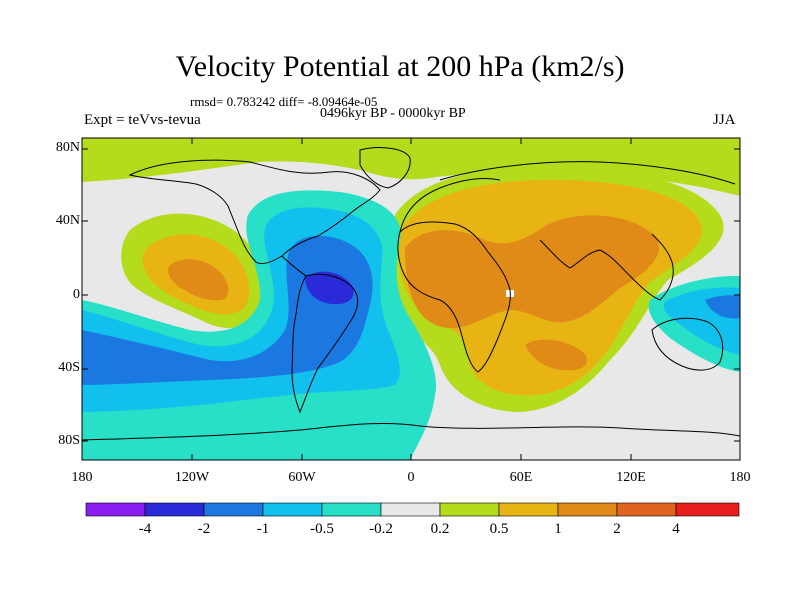 The height and width of the screenshot is (600, 800). What do you see at coordinates (69, 440) in the screenshot?
I see `lat-label-80s: 80S` at bounding box center [69, 440].